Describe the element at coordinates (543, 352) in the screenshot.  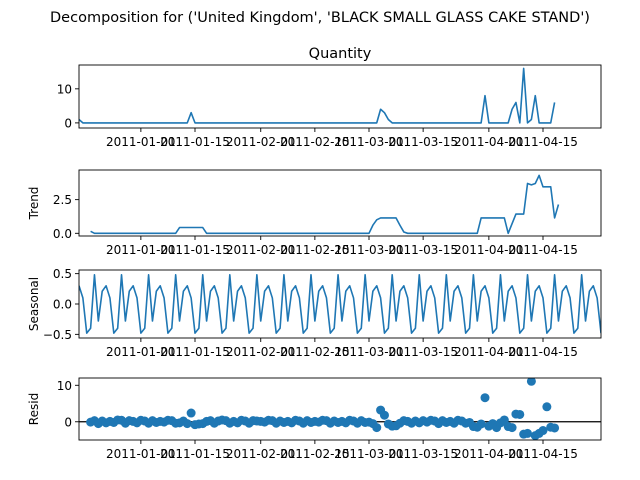
I see `seasonal-xtick-label: 2011-04-15` at that location.